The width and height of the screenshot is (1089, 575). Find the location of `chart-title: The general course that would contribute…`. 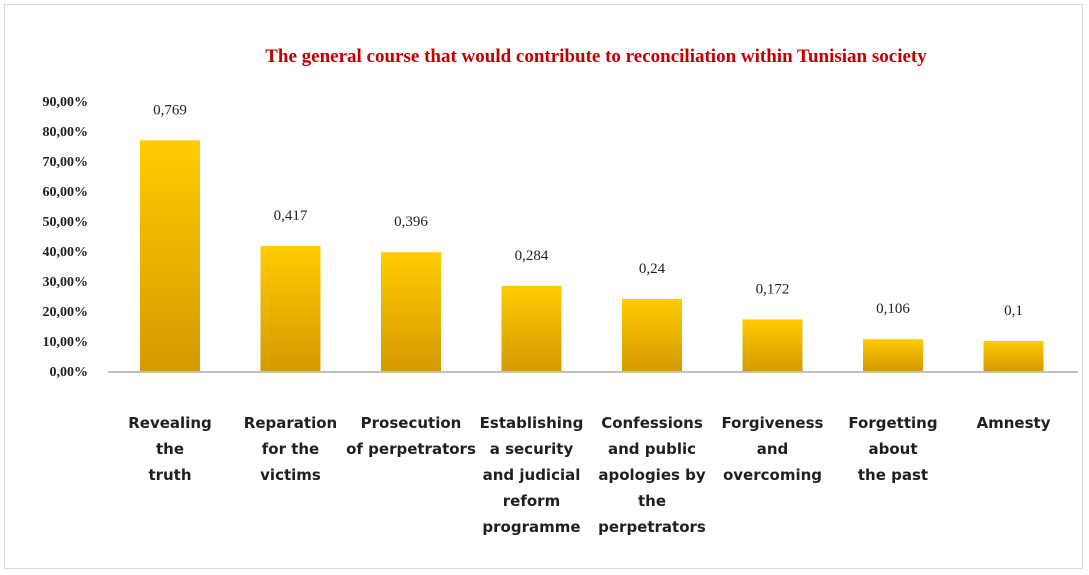

chart-title: The general course that would contribute… is located at coordinates (596, 56).